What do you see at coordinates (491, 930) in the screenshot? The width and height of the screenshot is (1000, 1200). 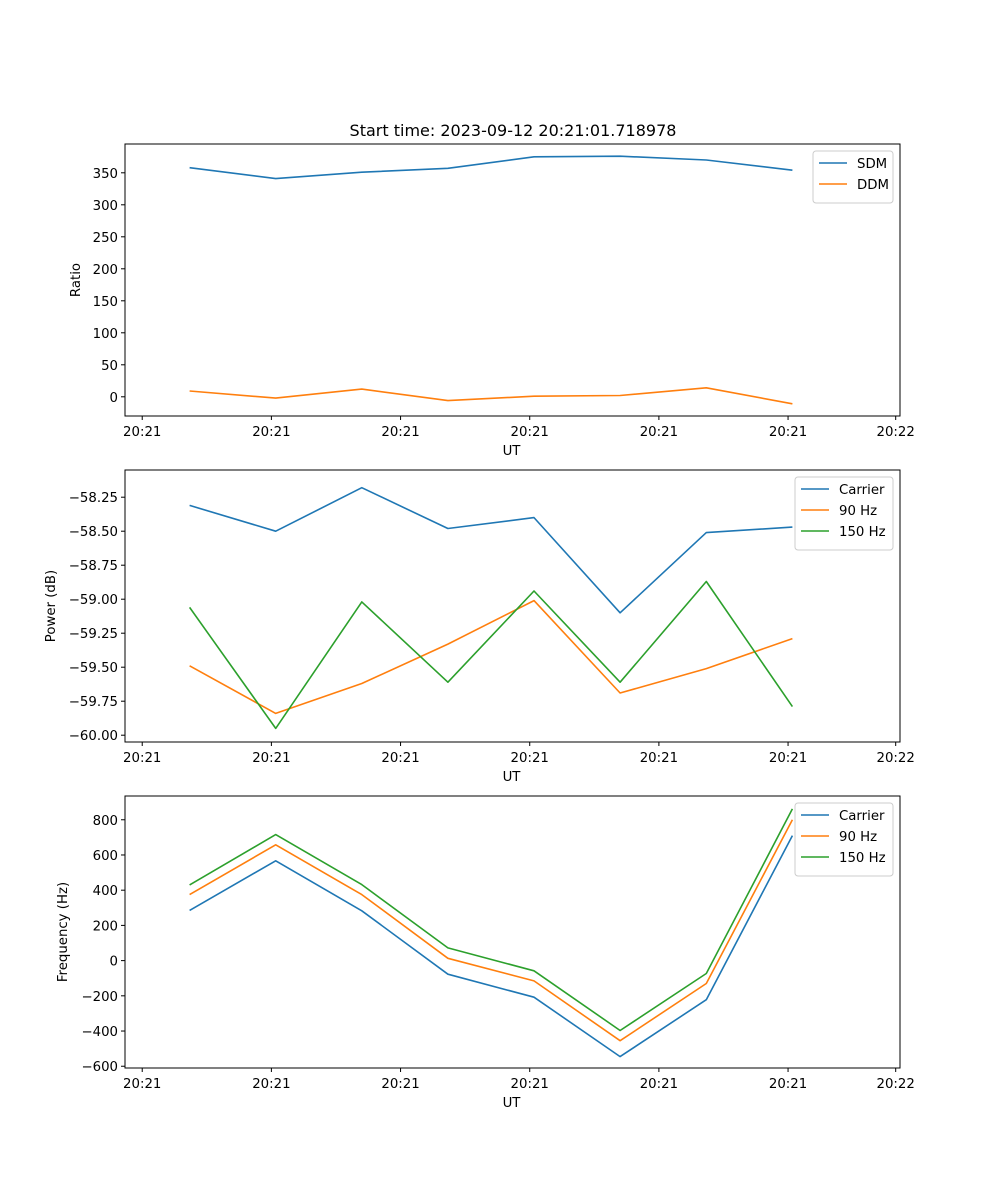 I see `series-line-90-hz` at bounding box center [491, 930].